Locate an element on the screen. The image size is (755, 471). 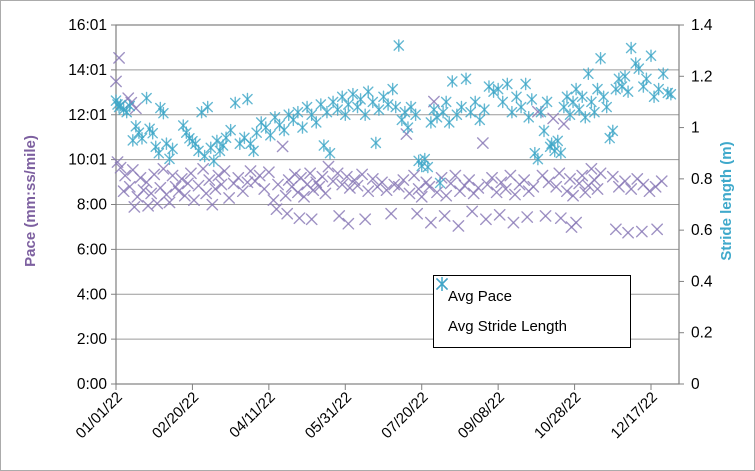
x-tick-label: 05/31/22 is located at coordinates (328, 415).